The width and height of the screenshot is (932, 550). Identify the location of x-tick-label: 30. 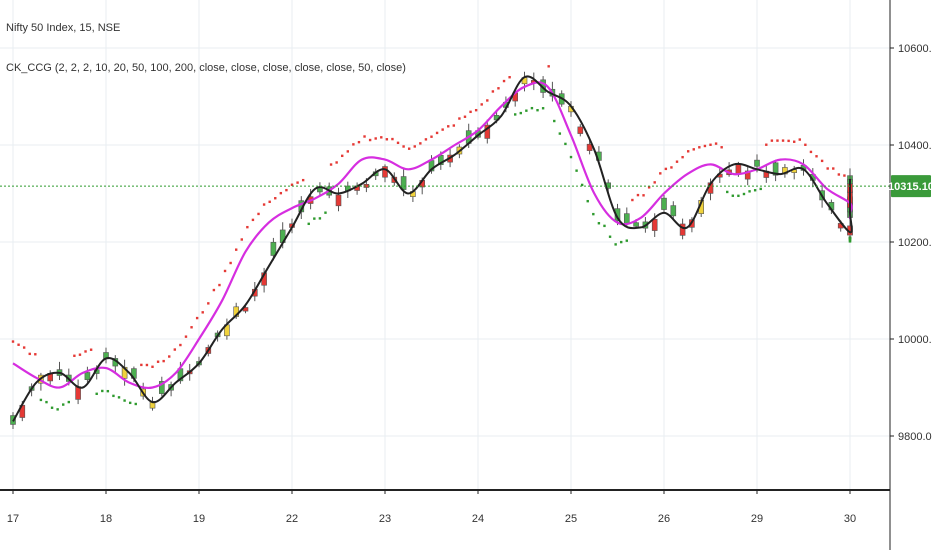
(850, 519).